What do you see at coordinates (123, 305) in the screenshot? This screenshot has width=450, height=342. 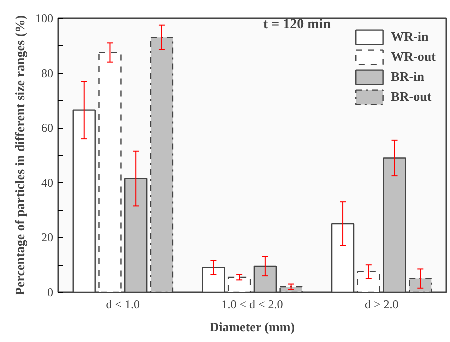 I see `x-tick-label: d < 1.0` at bounding box center [123, 305].